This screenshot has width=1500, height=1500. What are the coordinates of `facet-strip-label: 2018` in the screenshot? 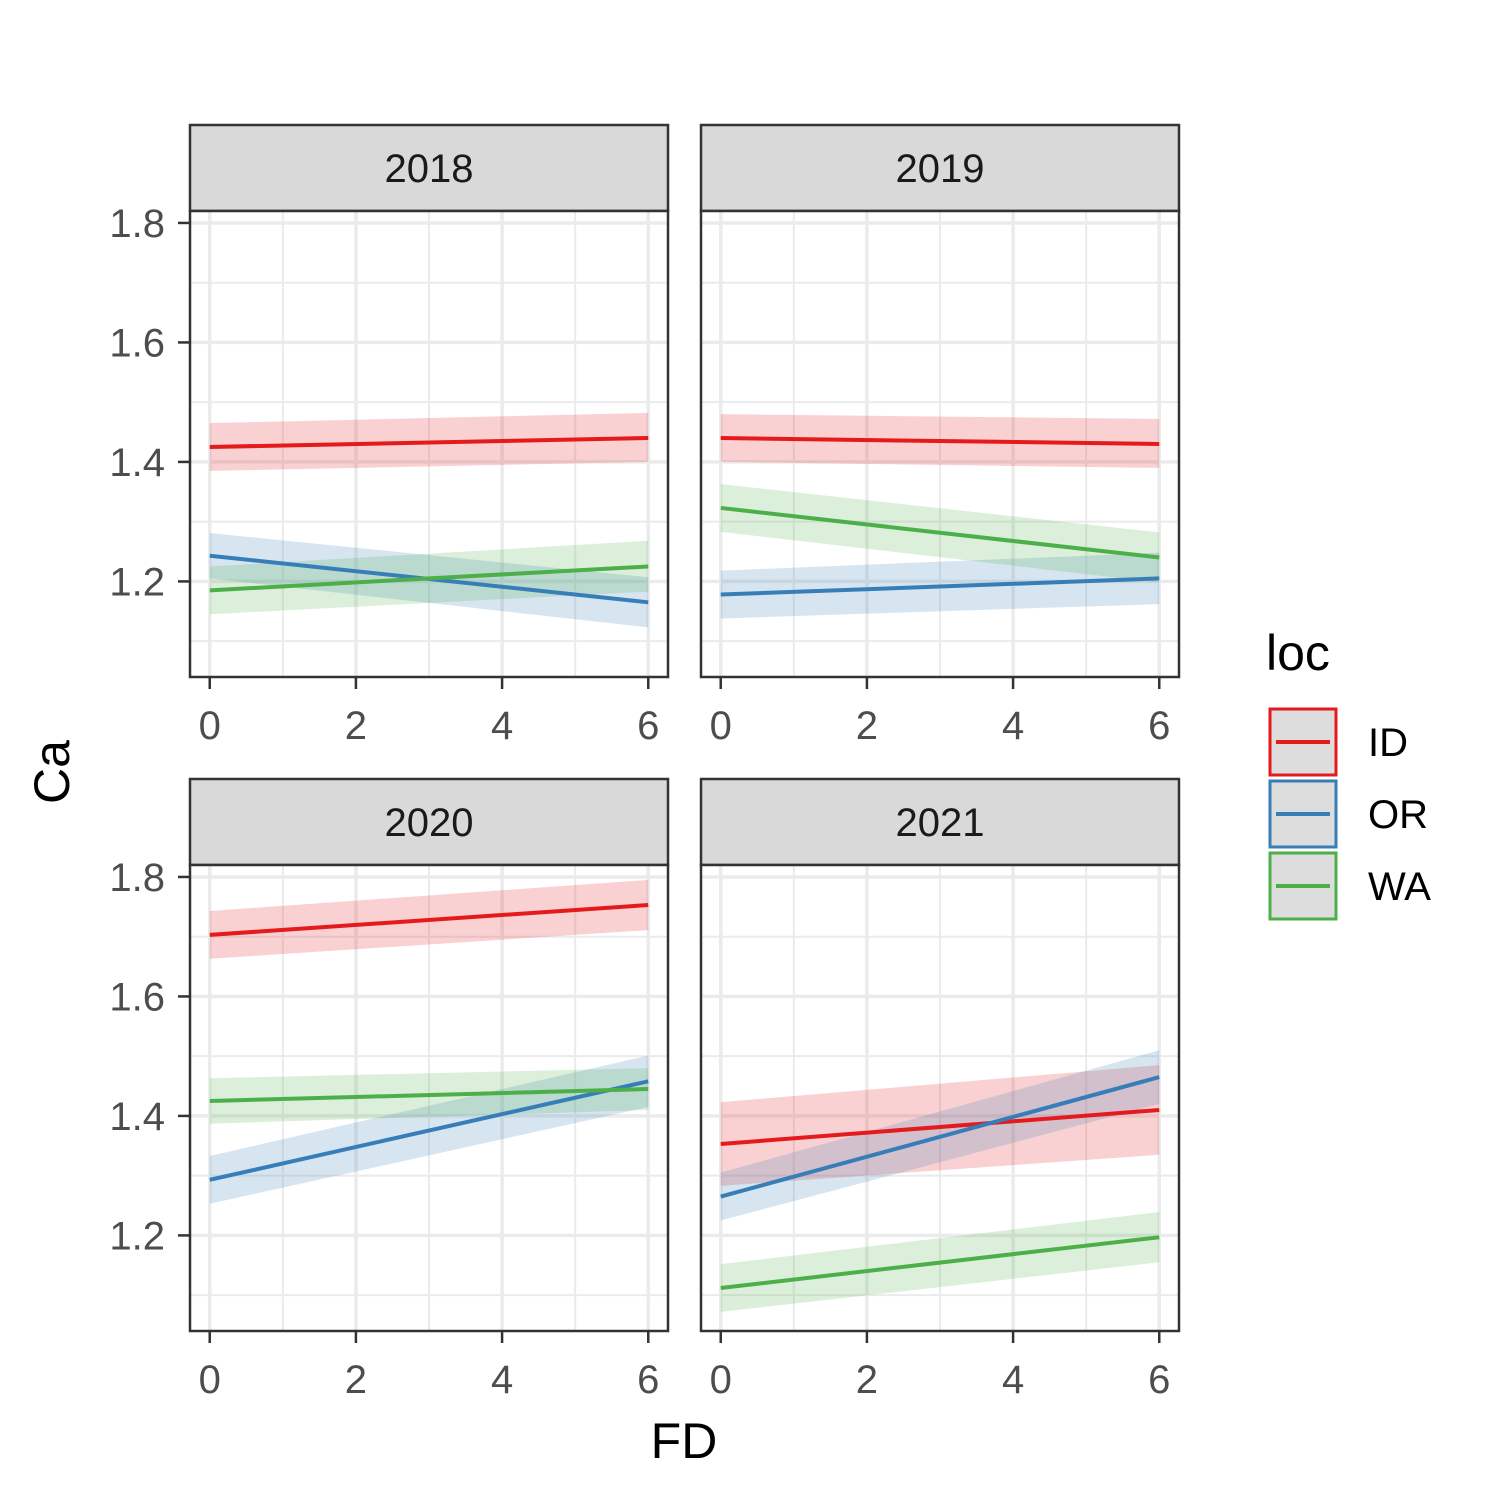 It's located at (429, 169).